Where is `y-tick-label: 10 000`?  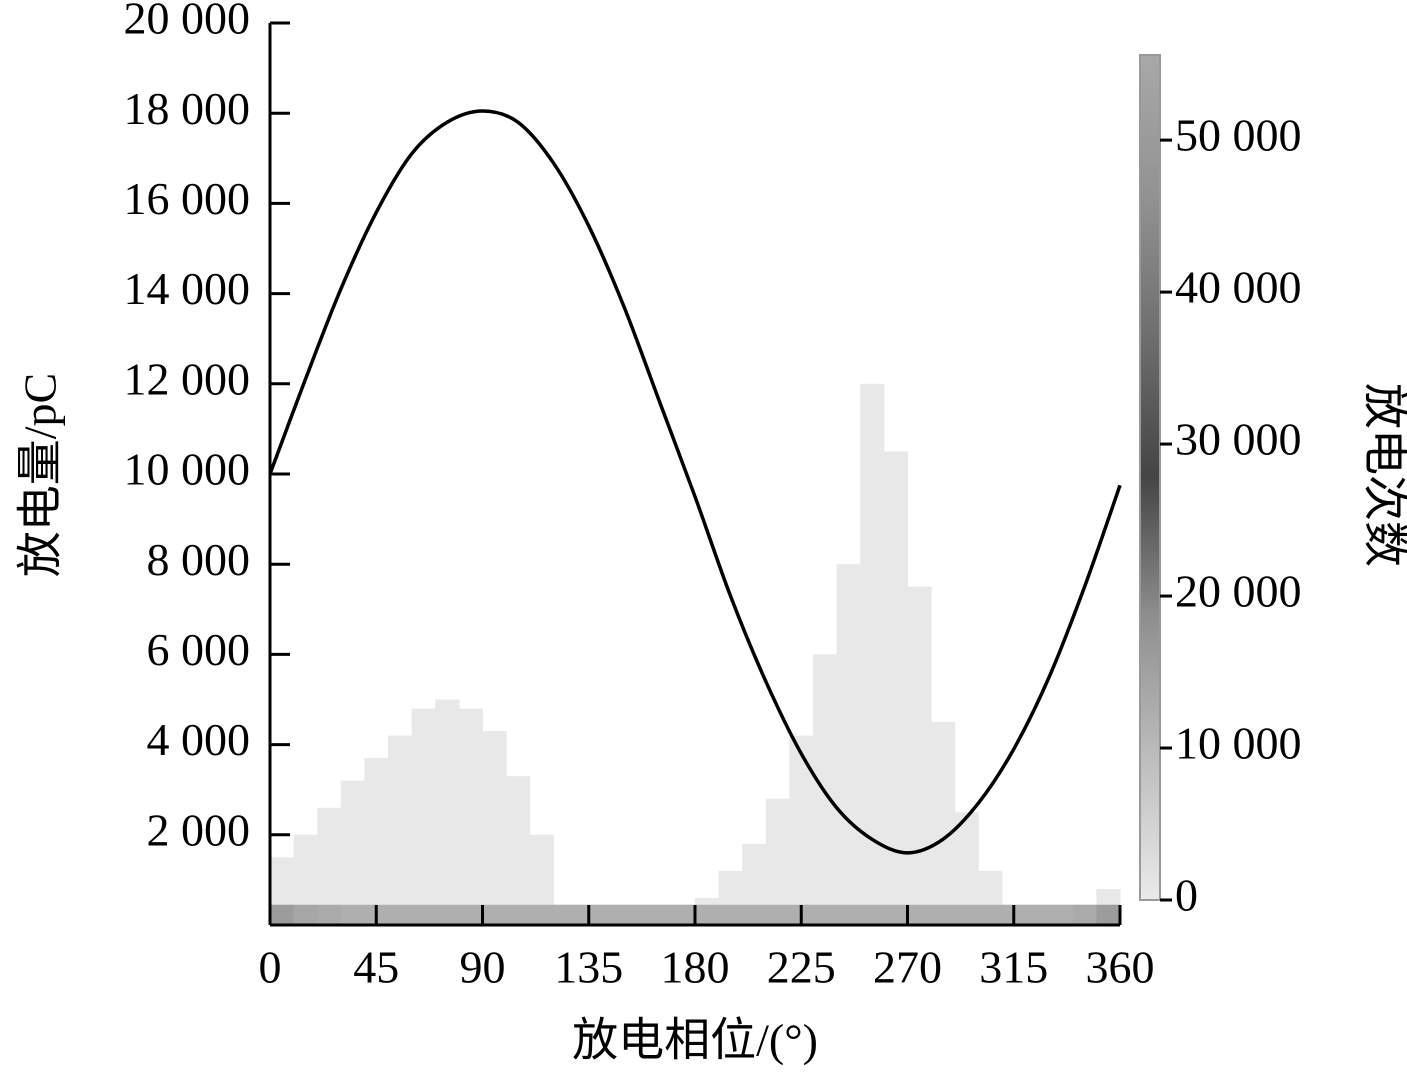 y-tick-label: 10 000 is located at coordinates (187, 469).